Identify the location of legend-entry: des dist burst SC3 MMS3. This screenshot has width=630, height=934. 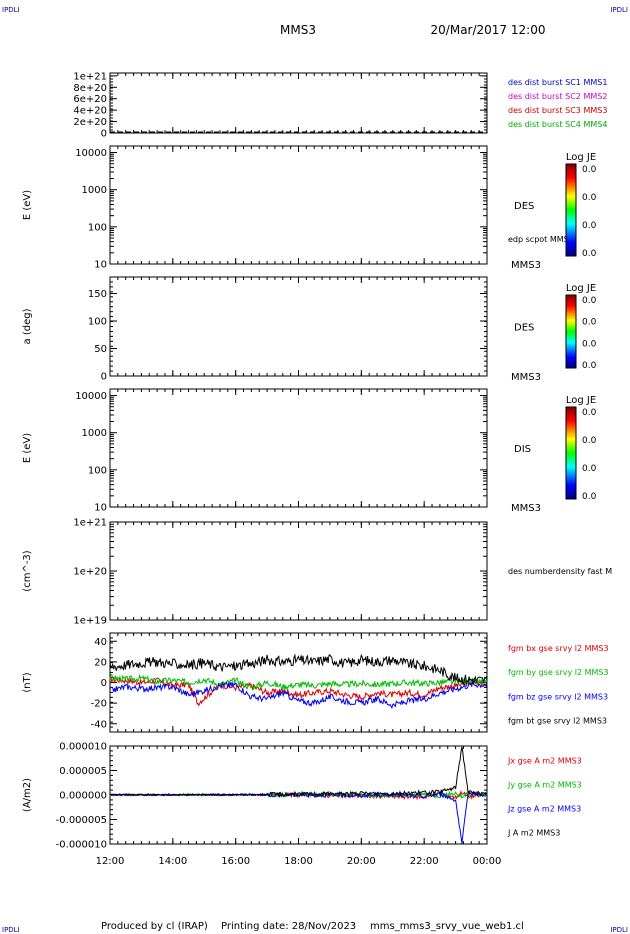
(557, 110).